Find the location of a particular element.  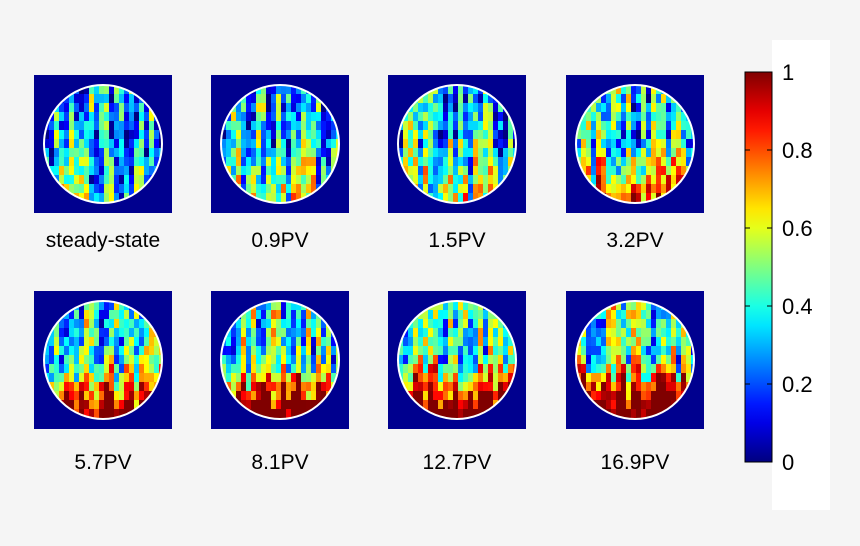

colorbar-gradient is located at coordinates (758, 267).